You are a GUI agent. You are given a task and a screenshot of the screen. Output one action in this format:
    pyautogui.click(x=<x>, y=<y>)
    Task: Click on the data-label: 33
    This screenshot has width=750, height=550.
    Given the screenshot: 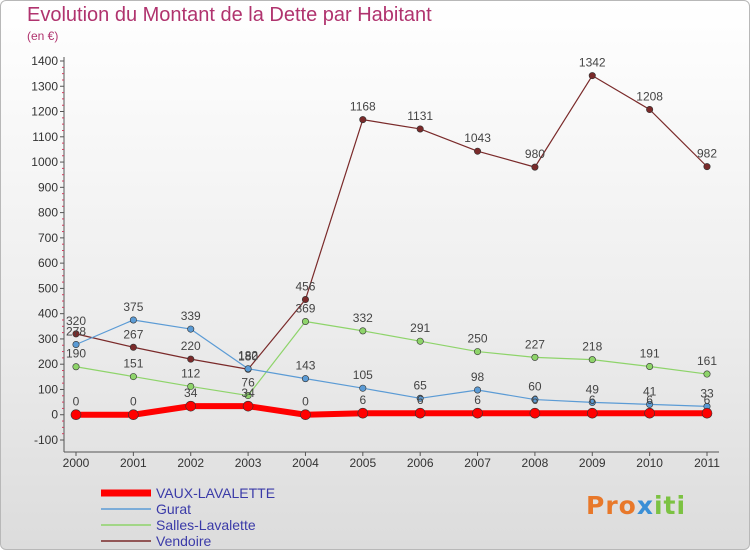 What is the action you would take?
    pyautogui.click(x=707, y=393)
    